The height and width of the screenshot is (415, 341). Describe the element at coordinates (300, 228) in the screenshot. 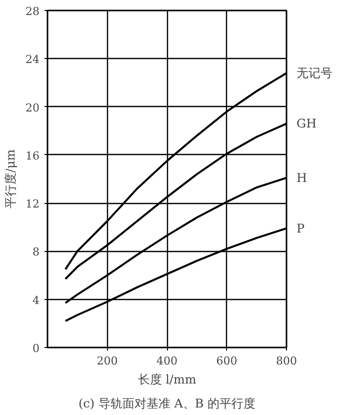

I see `series-label: P` at that location.